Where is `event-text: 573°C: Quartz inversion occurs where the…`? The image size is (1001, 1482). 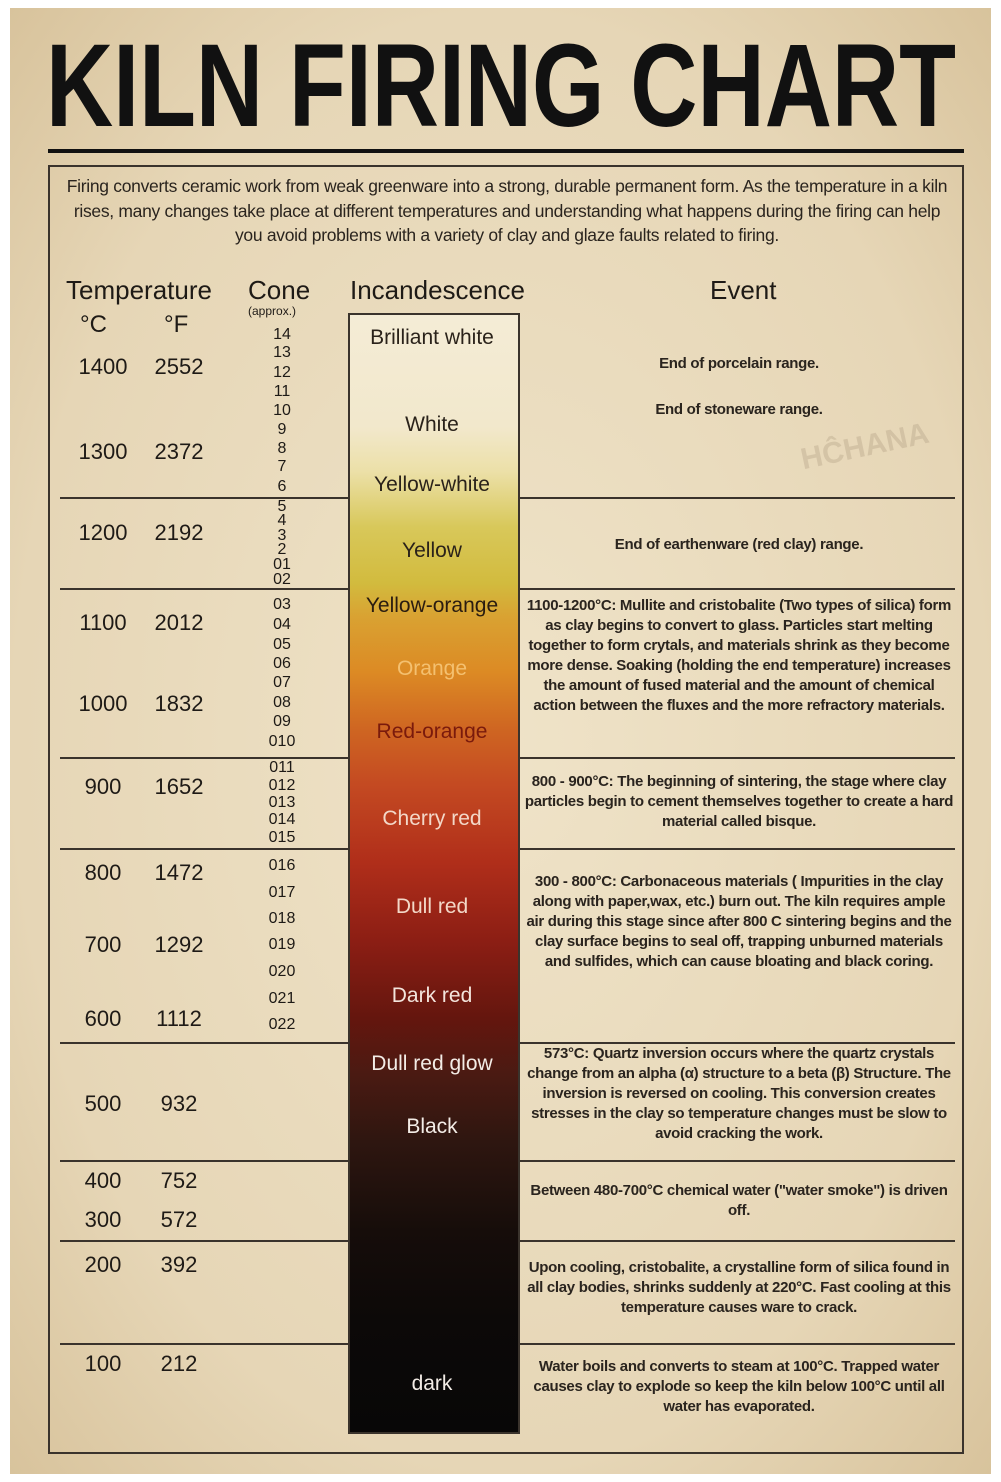 event-text: 573°C: Quartz inversion occurs where the… is located at coordinates (739, 1093).